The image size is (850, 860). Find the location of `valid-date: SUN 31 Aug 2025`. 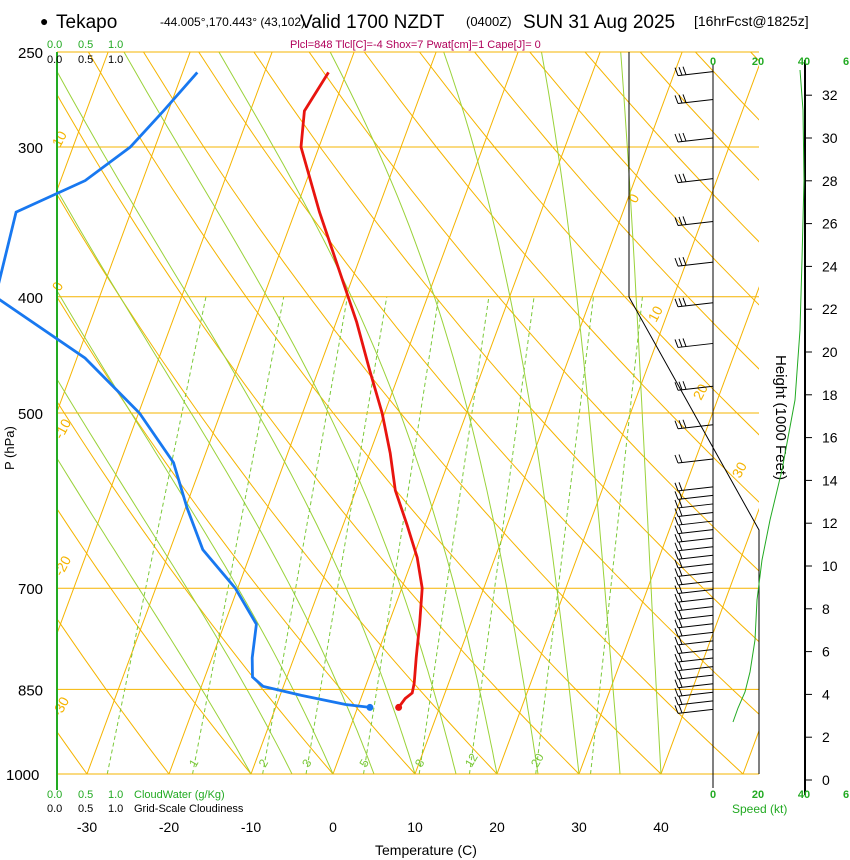

valid-date: SUN 31 Aug 2025 is located at coordinates (599, 22).